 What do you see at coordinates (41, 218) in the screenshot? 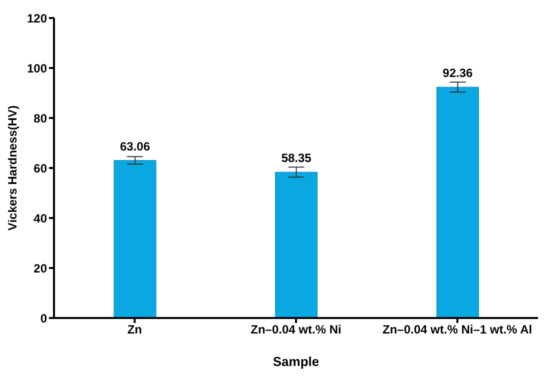
I see `y-tick-label: 40` at bounding box center [41, 218].